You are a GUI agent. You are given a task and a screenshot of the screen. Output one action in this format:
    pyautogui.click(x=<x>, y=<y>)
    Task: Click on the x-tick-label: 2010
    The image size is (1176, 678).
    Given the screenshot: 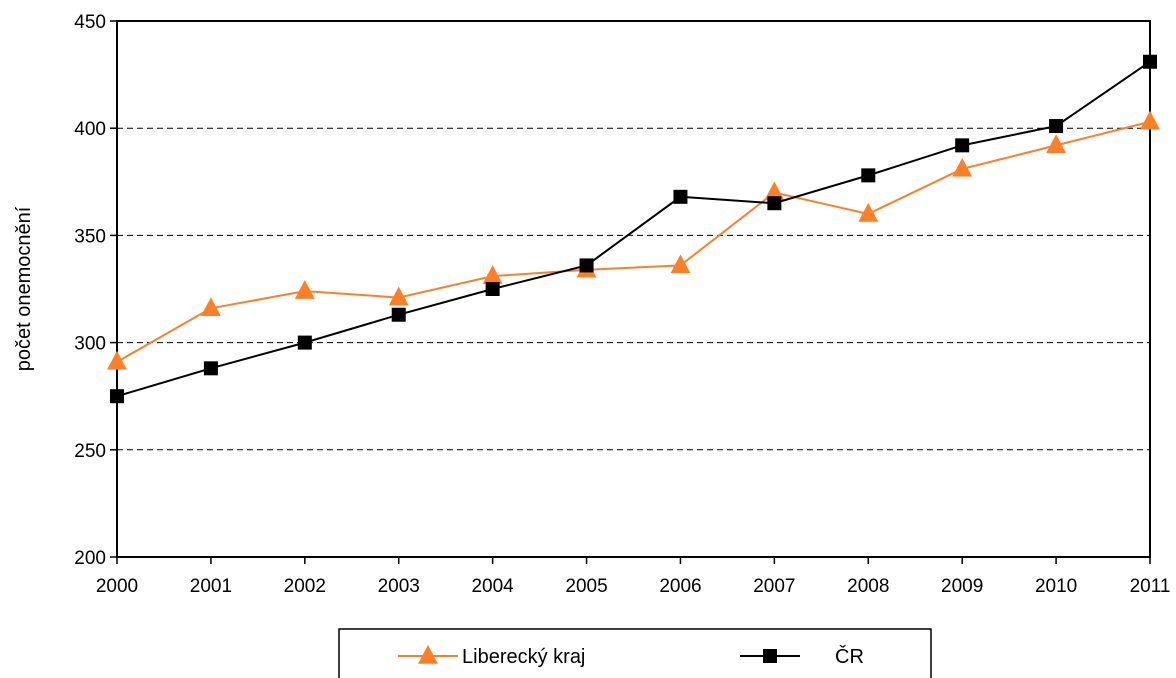 What is the action you would take?
    pyautogui.click(x=1056, y=586)
    